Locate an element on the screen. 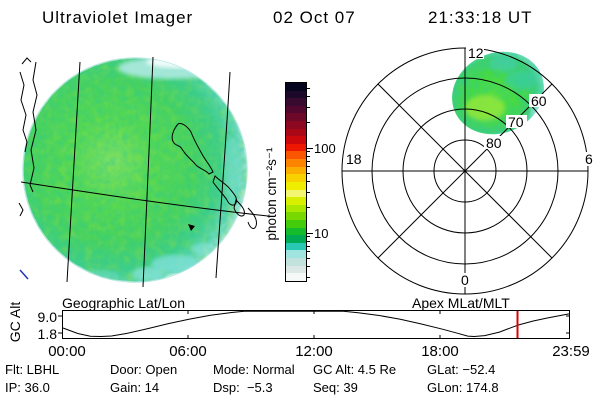 Image resolution: width=600 pixels, height=400 pixels. xtick-2359: 23:59 is located at coordinates (571, 351).